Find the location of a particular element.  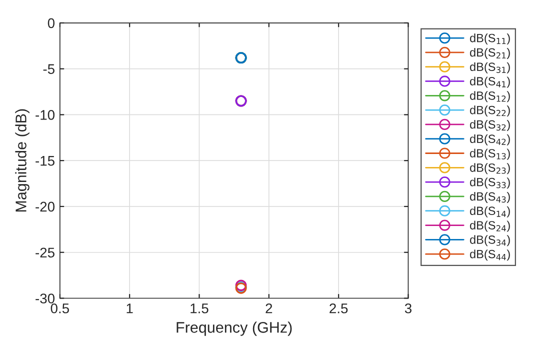

legend-label: dB(S$_{12}$) is located at coordinates (490, 96).